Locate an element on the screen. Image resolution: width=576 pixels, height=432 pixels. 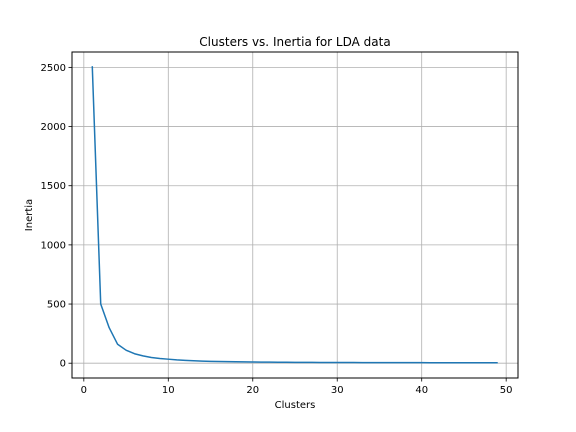
x-tick-label: 10 is located at coordinates (168, 390).